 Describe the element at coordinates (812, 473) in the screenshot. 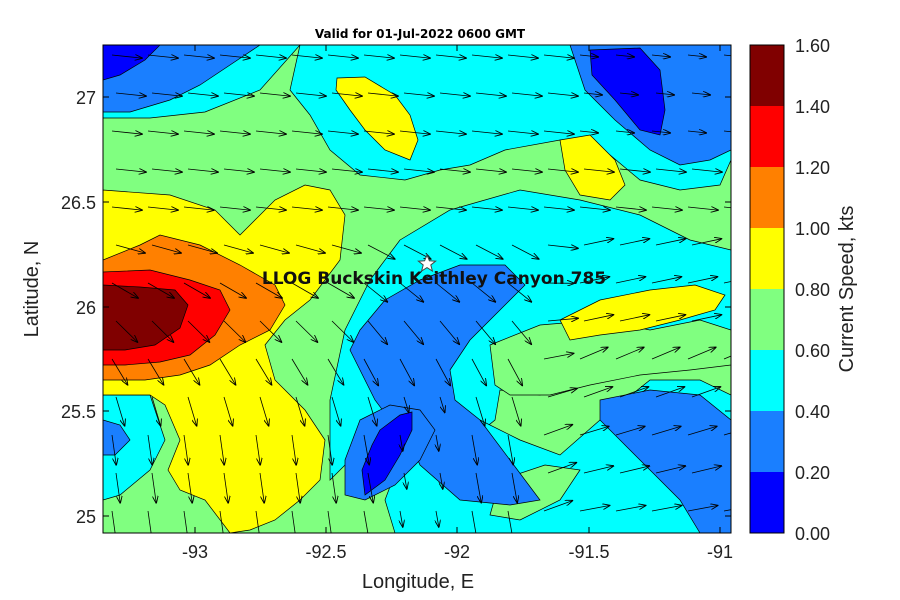

I see `colorbar-tick-label: 0.20` at that location.